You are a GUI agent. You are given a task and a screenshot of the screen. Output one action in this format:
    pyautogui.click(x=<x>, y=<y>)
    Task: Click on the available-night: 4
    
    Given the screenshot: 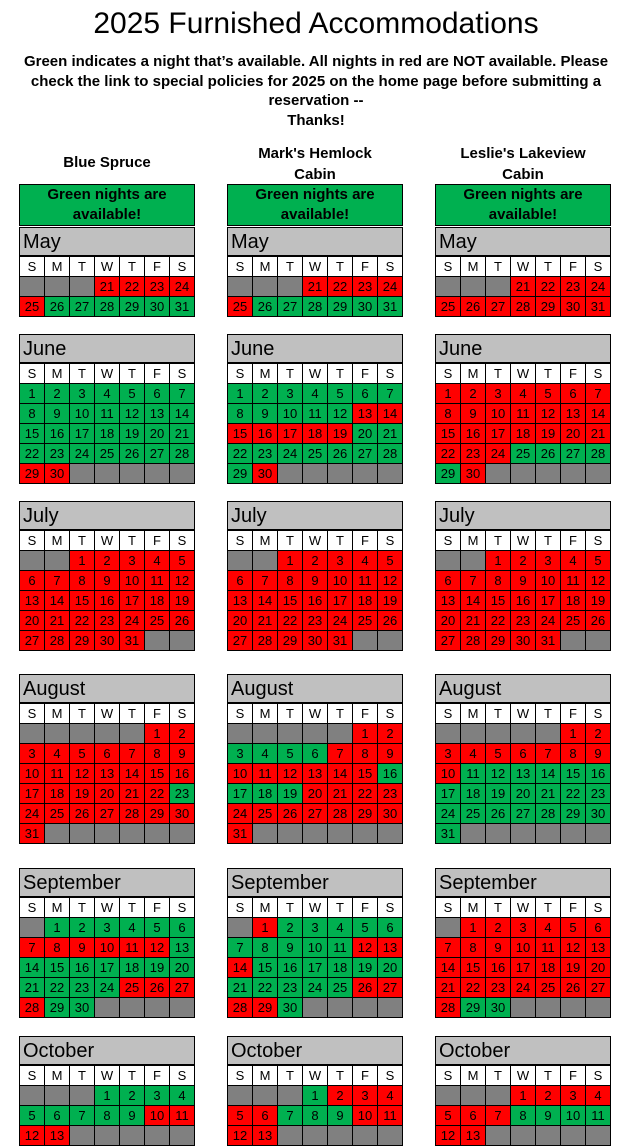 What is the action you would take?
    pyautogui.click(x=182, y=1096)
    